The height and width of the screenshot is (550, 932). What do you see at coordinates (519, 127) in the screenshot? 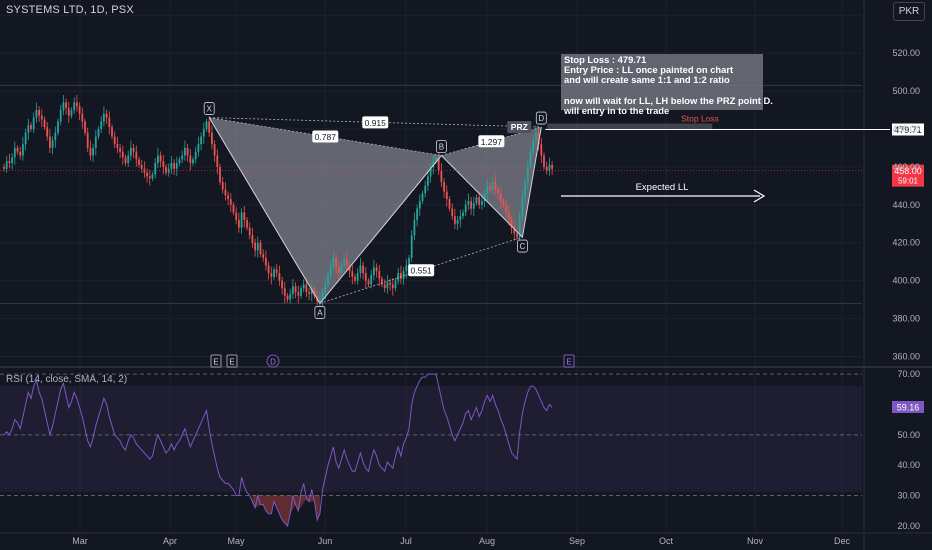
I see `prz-label: PRZ` at bounding box center [519, 127].